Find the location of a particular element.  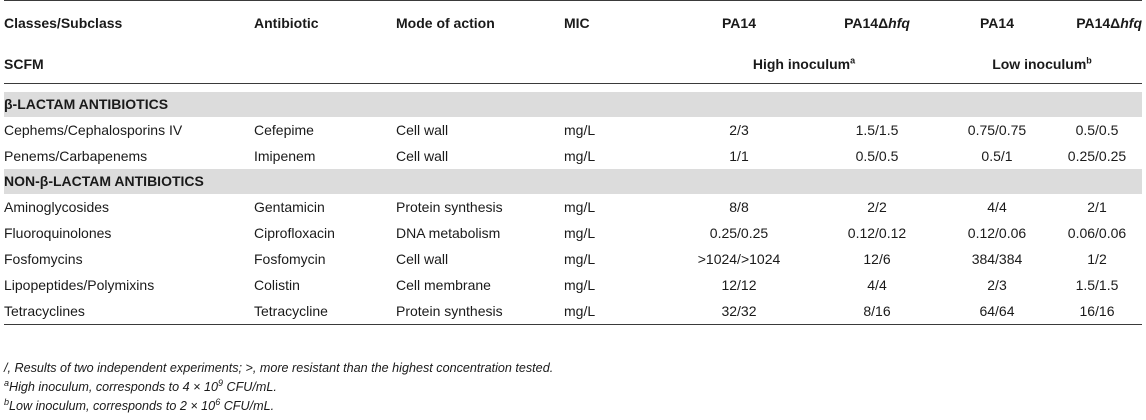

cell-mutant-low: 0.06/0.06 is located at coordinates (1097, 233).